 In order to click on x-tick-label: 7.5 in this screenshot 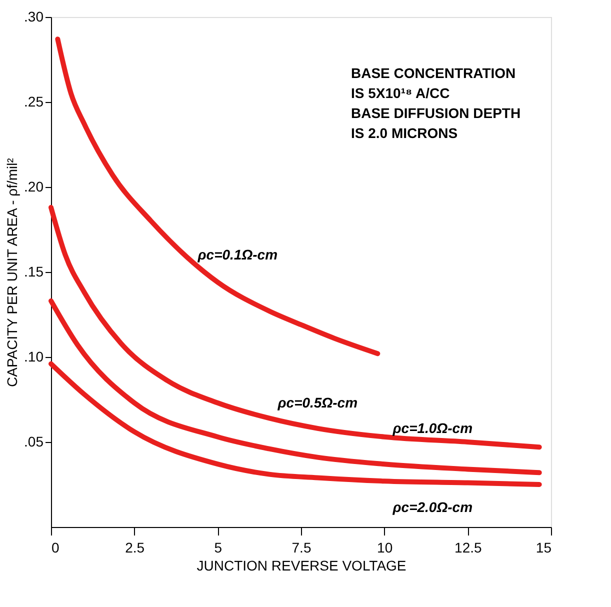, I will do `click(302, 548)`.